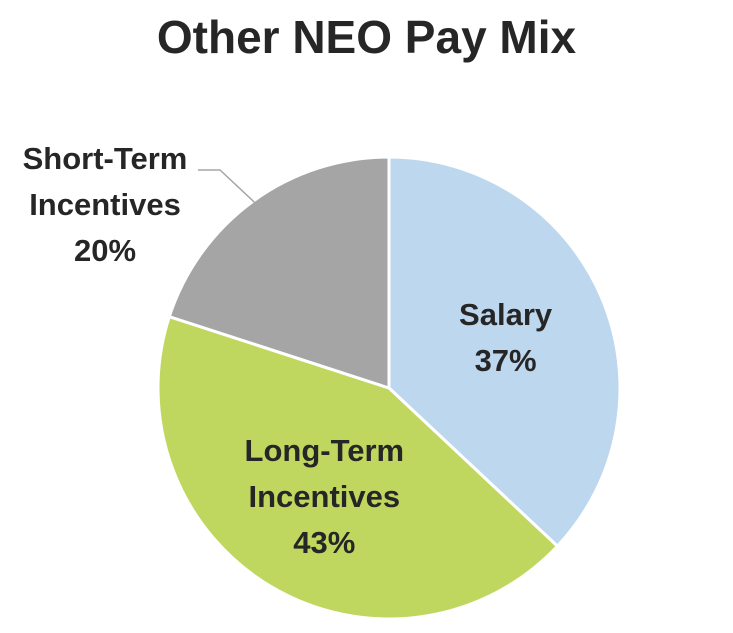 Image resolution: width=733 pixels, height=633 pixels. What do you see at coordinates (366, 37) in the screenshot?
I see `chart-title: Other NEO Pay Mix` at bounding box center [366, 37].